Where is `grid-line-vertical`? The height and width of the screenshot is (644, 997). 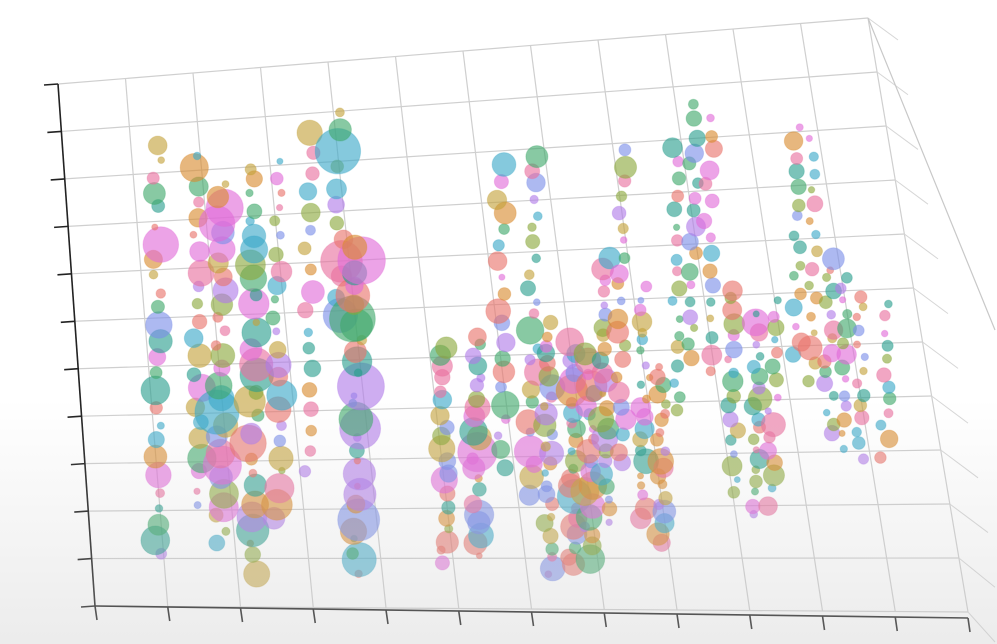
grid-line-vertical is located at coordinates (497, 330).